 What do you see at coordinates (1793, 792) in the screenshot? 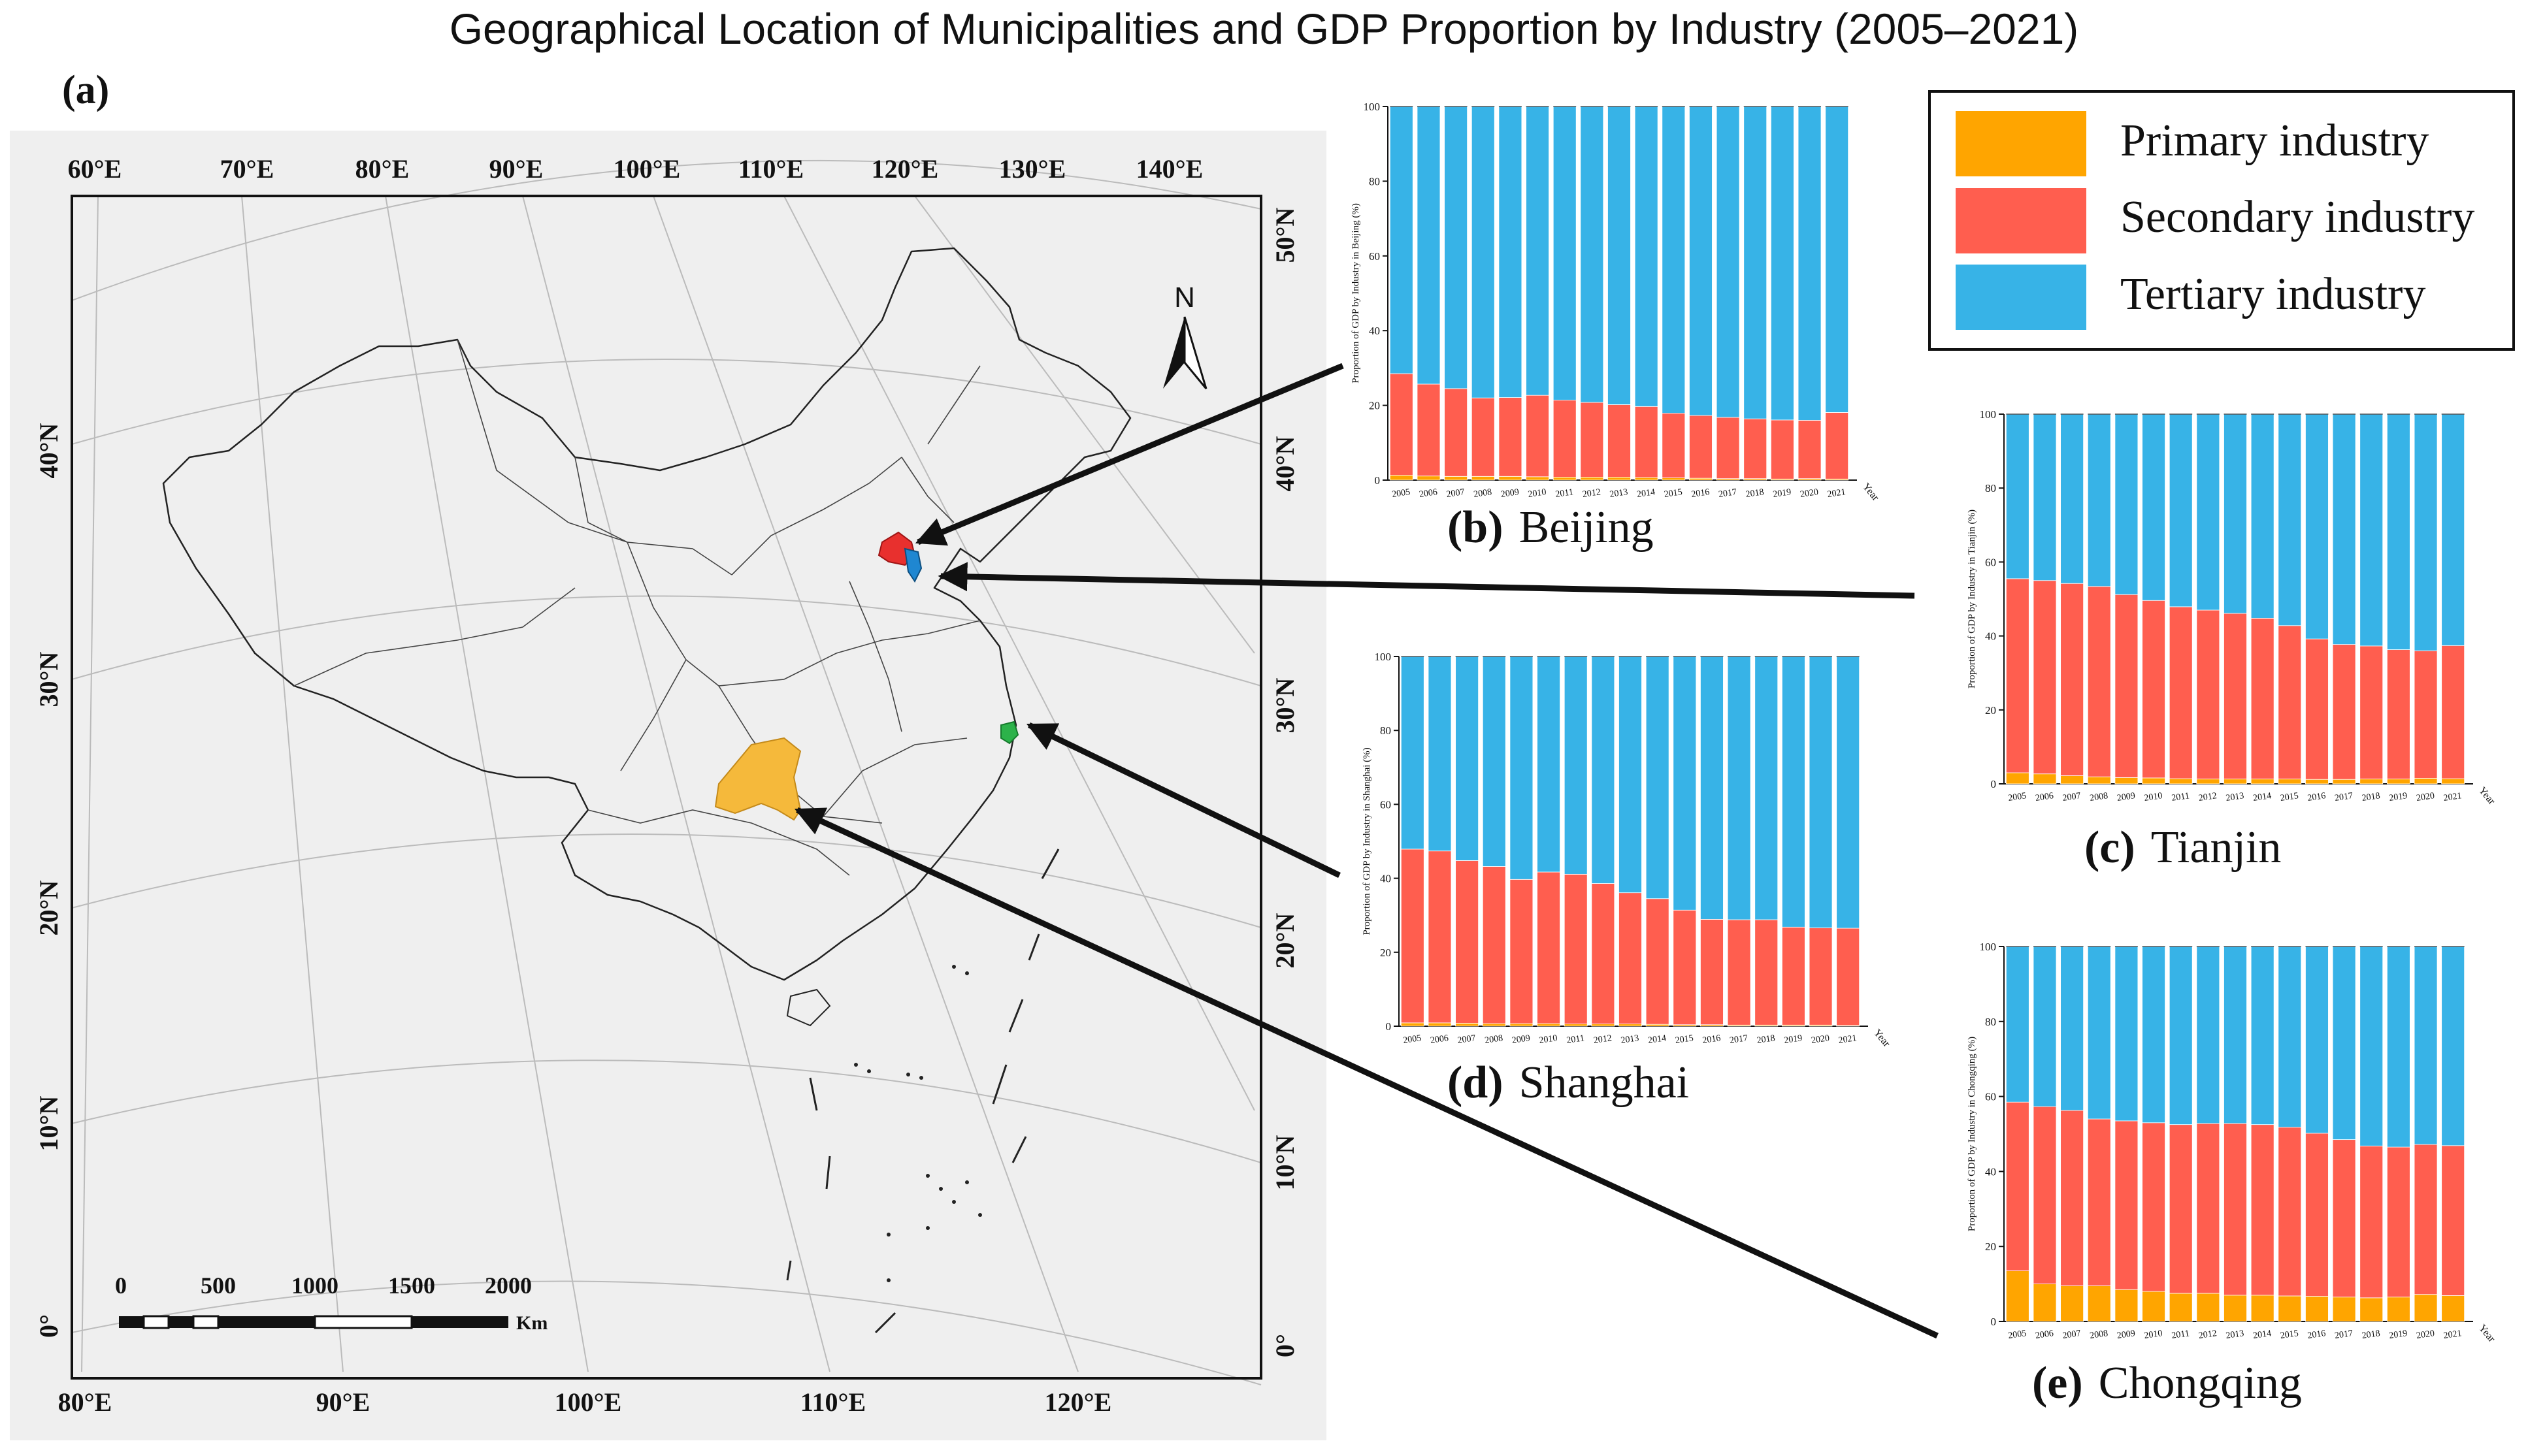
I see `bar-tertiary-industry-2019` at bounding box center [1793, 792].